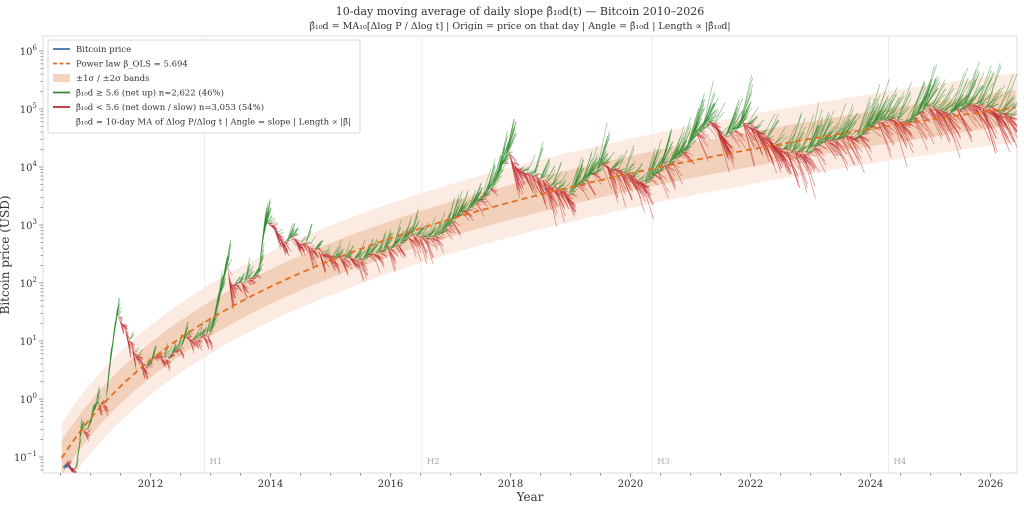  I want to click on y-tick-label: 10¹, so click(28, 341).